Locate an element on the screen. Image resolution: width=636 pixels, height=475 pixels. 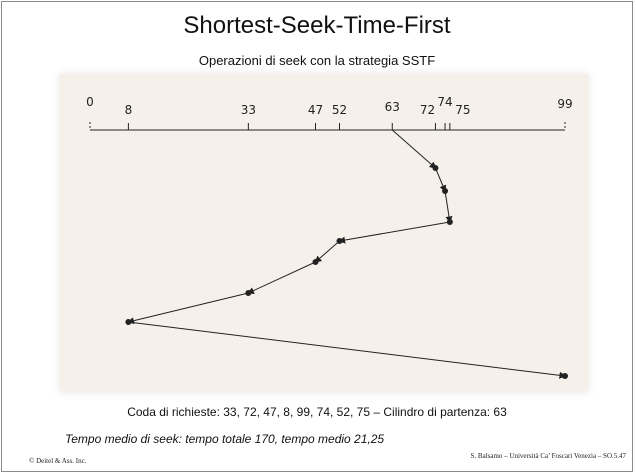
axis-tick-label: 33 is located at coordinates (248, 110).